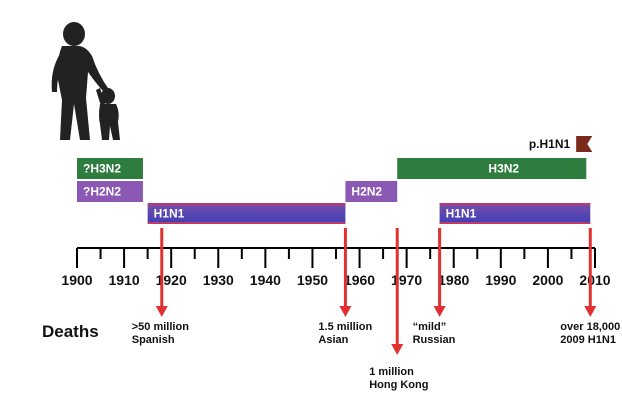  I want to click on adult-and-child-silhouette-icon, so click(85, 81).